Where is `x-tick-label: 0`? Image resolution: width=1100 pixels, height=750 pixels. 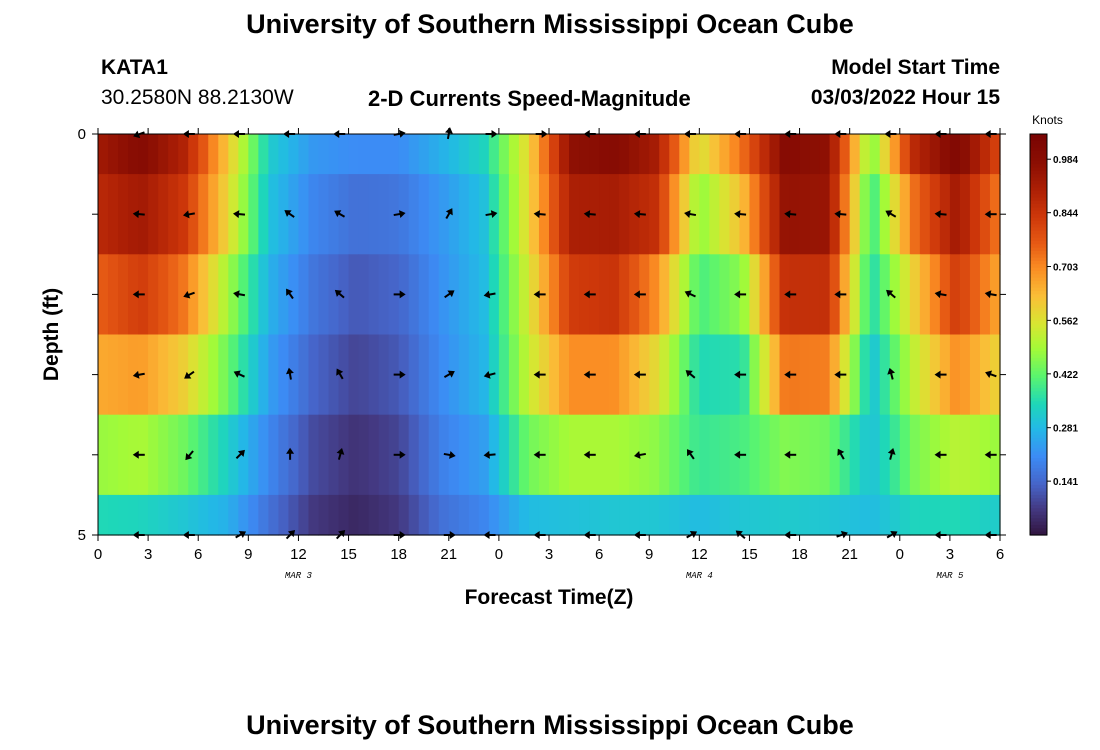 x-tick-label: 0 is located at coordinates (499, 554).